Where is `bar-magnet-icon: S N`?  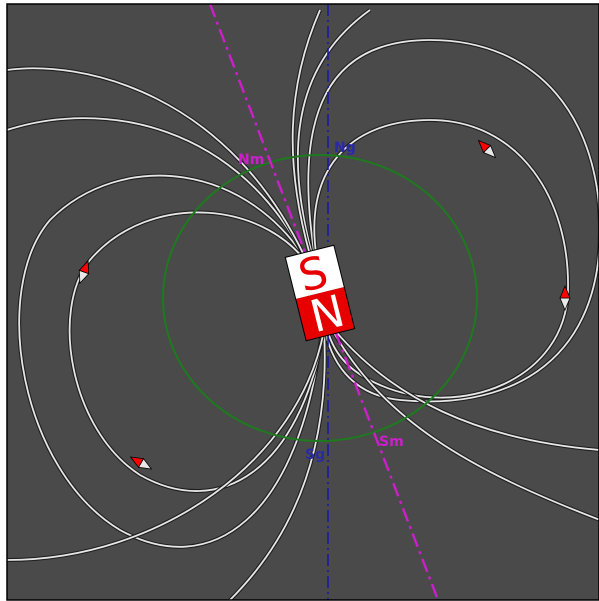 bar-magnet-icon: S N is located at coordinates (320, 293).